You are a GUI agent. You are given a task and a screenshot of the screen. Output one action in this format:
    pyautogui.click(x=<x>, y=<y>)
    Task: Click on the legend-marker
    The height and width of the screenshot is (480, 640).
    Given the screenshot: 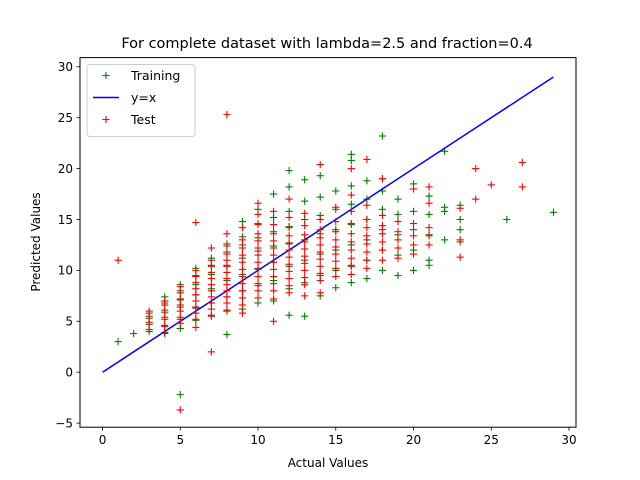 What is the action you would take?
    pyautogui.click(x=106, y=119)
    